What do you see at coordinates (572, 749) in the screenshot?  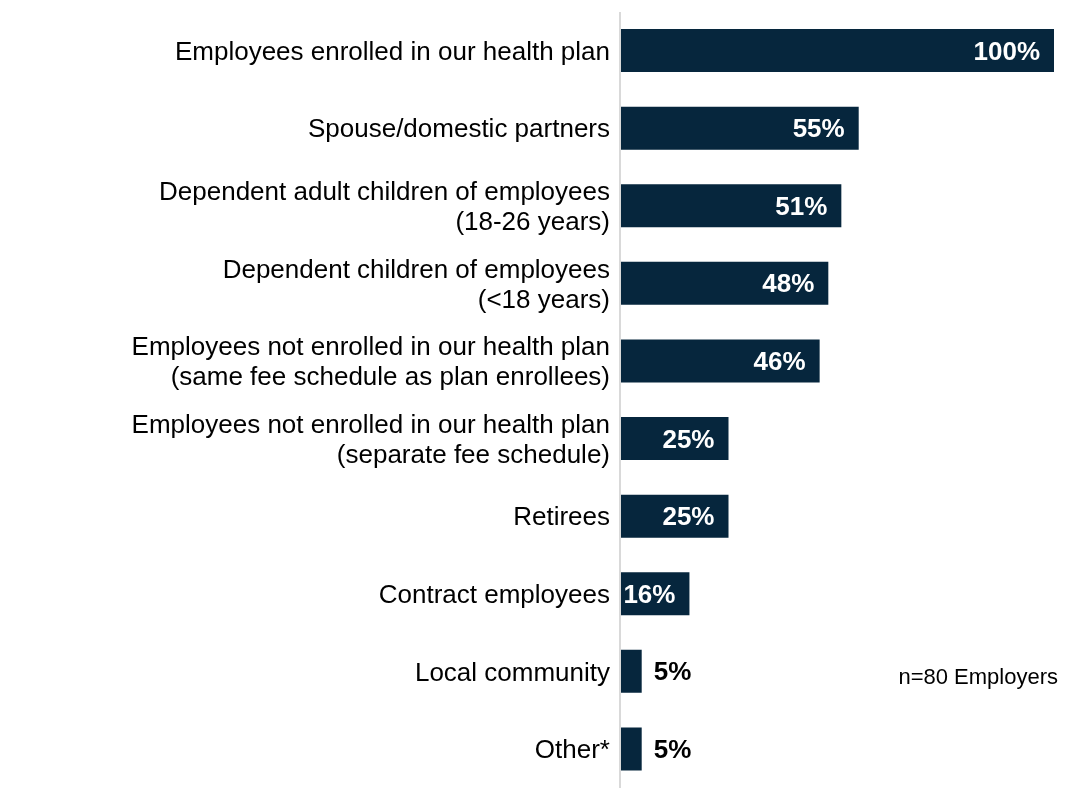 I see `y-tick-label: Other*` at bounding box center [572, 749].